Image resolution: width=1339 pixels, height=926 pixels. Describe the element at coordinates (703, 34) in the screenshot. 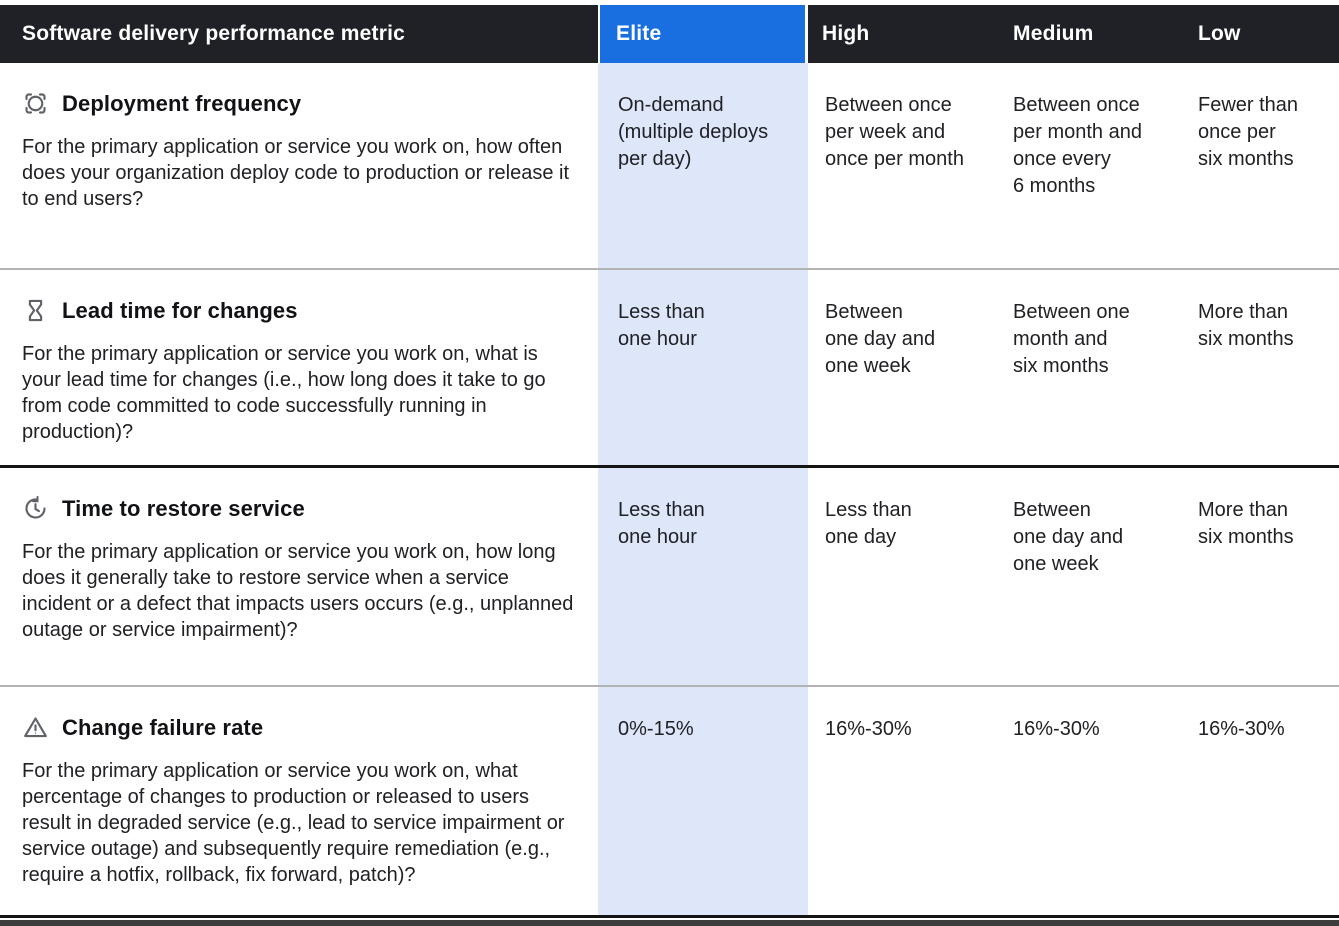

I see `header-elite-column: Elite` at that location.